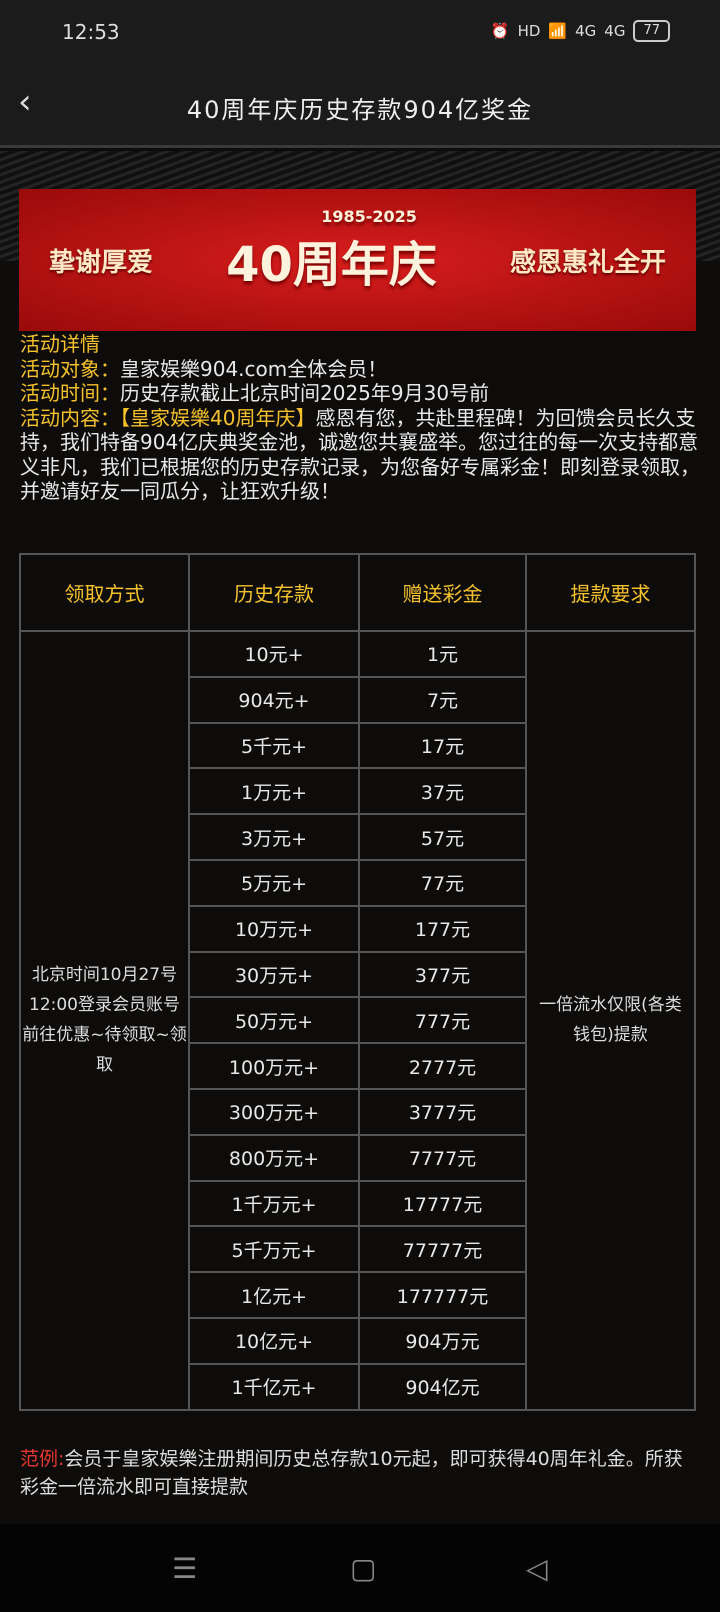 This screenshot has width=720, height=1612. Describe the element at coordinates (331, 265) in the screenshot. I see `banner-main-text: 40周年庆` at that location.